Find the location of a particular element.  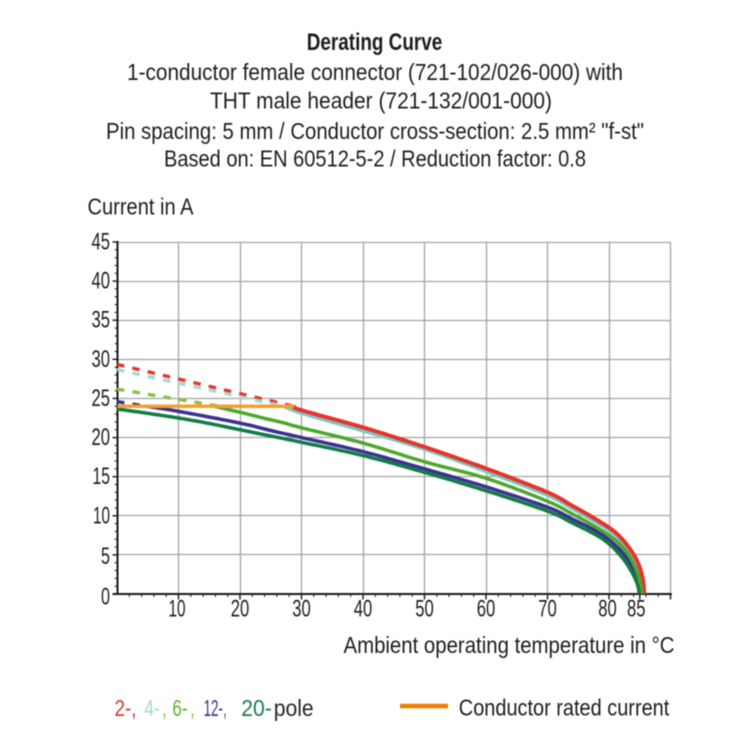

svg-text: pole is located at coordinates (294, 708).